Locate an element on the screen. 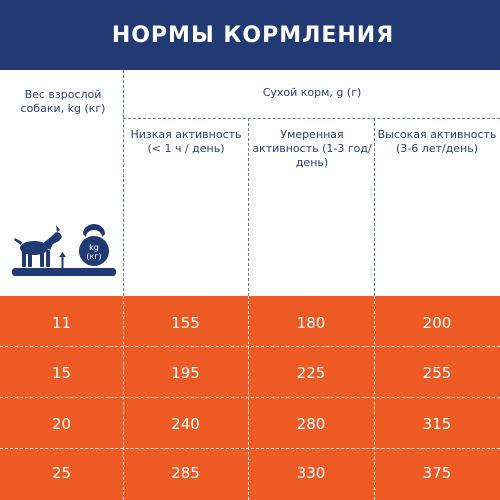 The width and height of the screenshot is (500, 500). dog-weight-illustration: kg (кг) is located at coordinates (64, 254).